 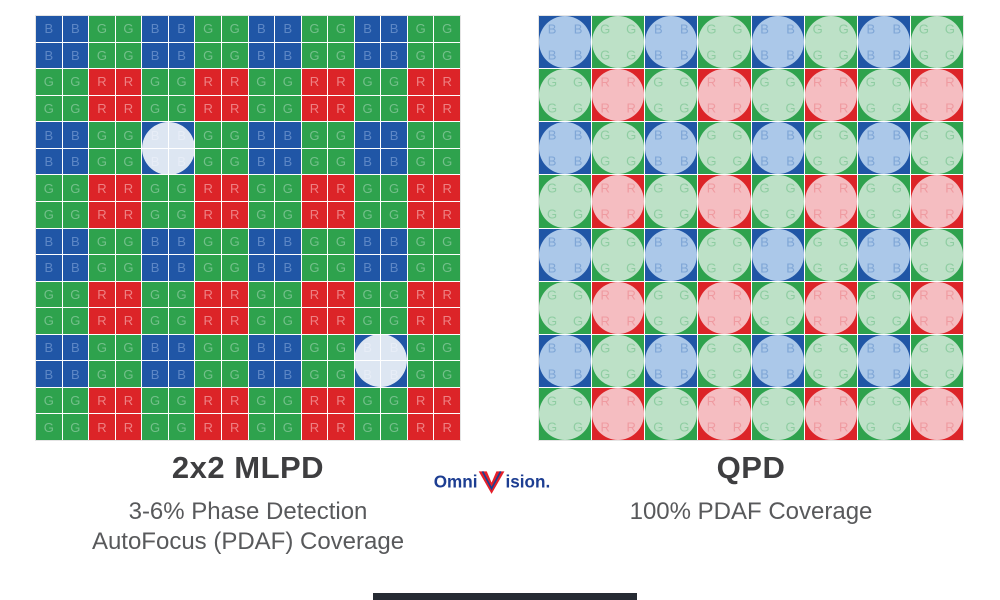 I want to click on qpd-title: QPD, so click(x=751, y=467).